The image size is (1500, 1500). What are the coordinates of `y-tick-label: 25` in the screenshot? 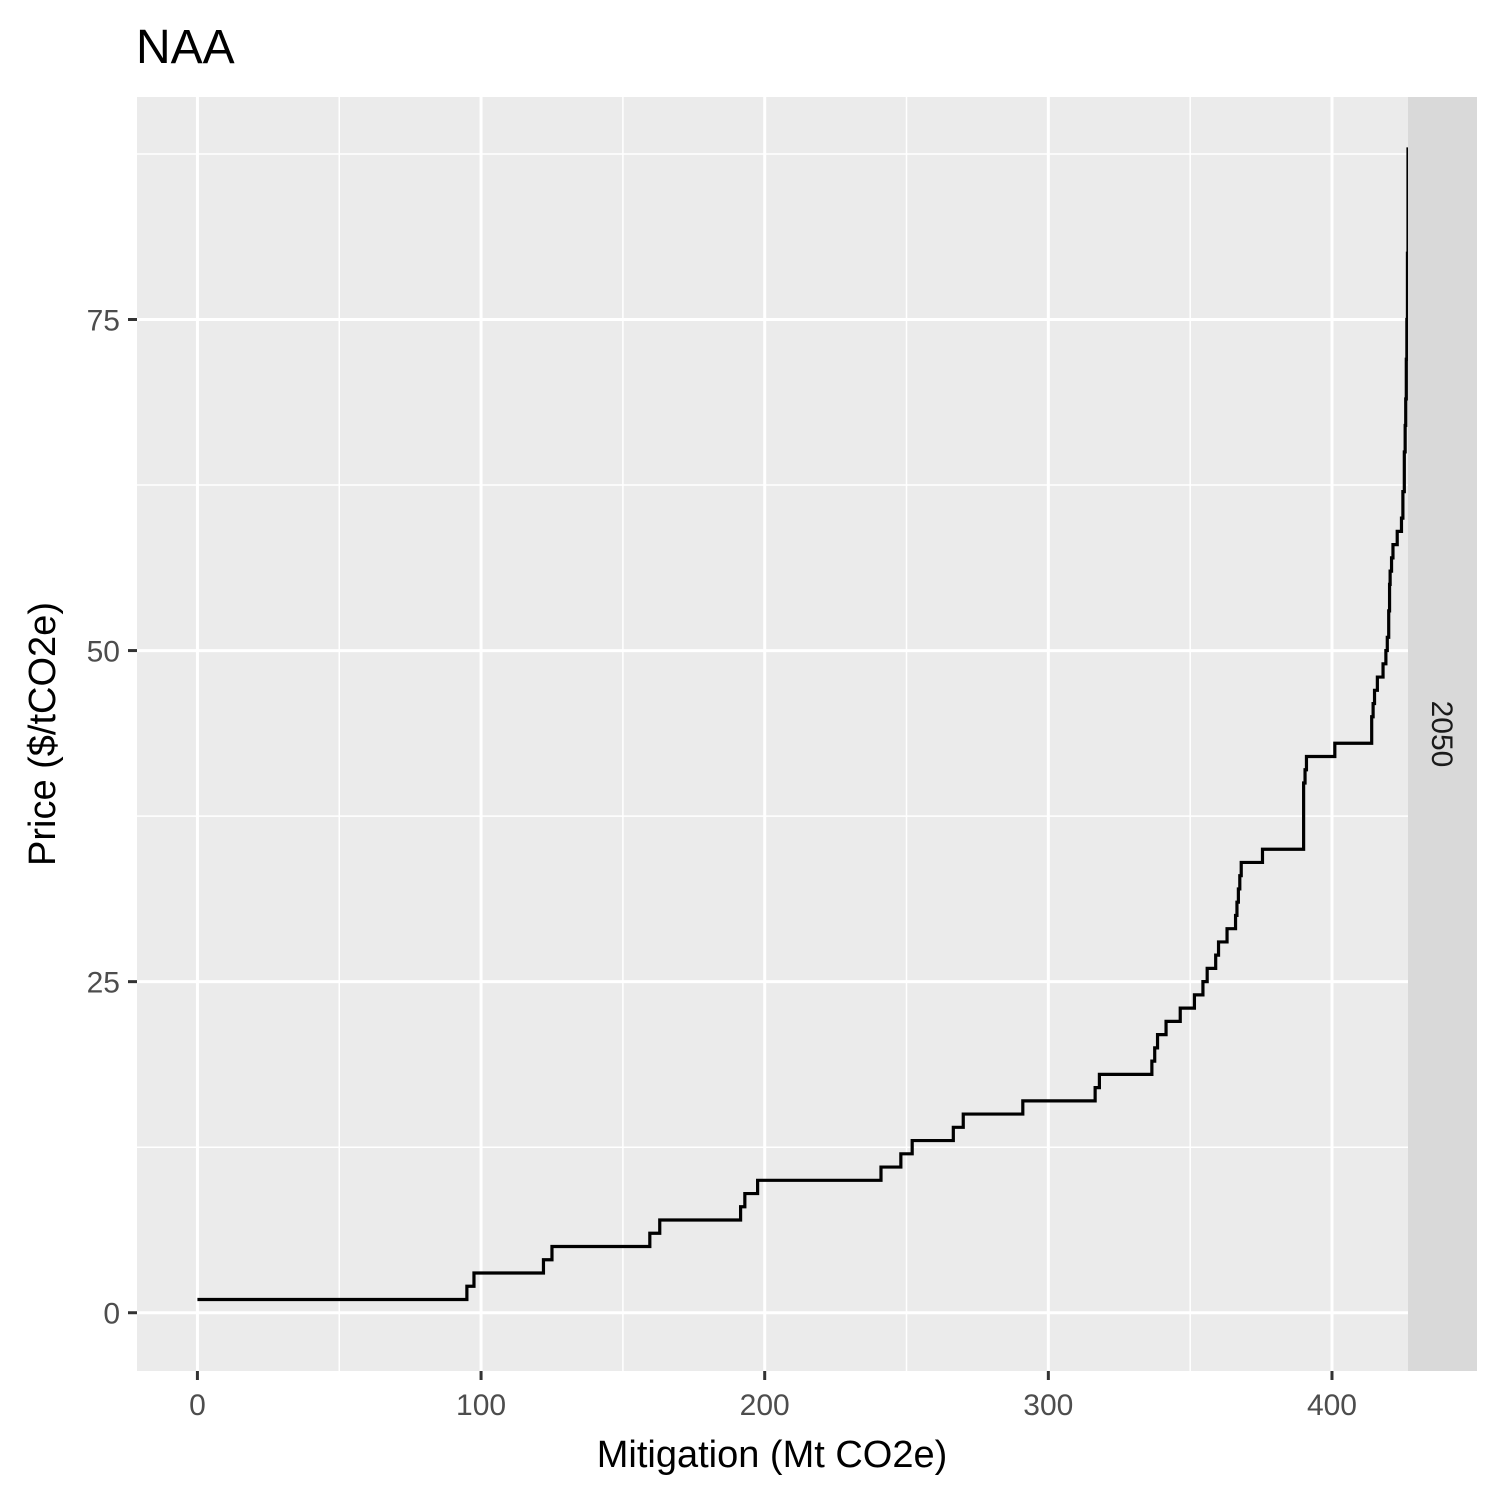 It's located at (103, 983).